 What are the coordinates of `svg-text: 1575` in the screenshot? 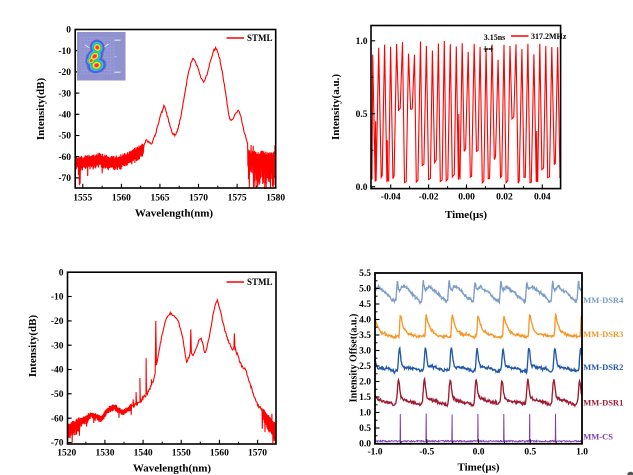 It's located at (237, 199).